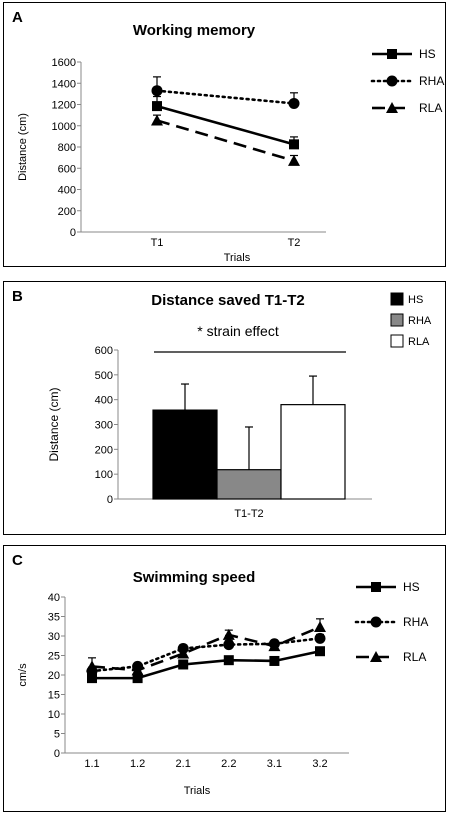 This screenshot has height=820, width=454. What do you see at coordinates (397, 341) in the screenshot?
I see `legend-swatch-rla` at bounding box center [397, 341].